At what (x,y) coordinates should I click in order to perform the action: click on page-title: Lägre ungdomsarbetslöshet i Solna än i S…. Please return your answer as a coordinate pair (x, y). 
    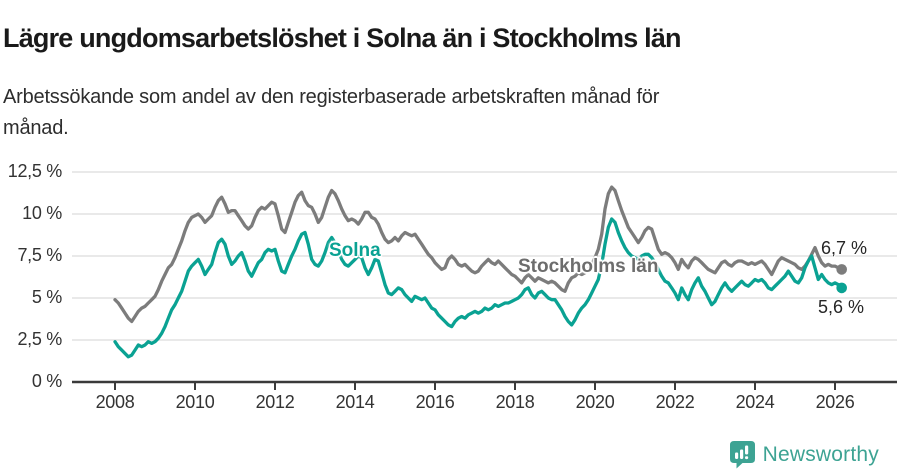
    Looking at the image, I should click on (342, 38).